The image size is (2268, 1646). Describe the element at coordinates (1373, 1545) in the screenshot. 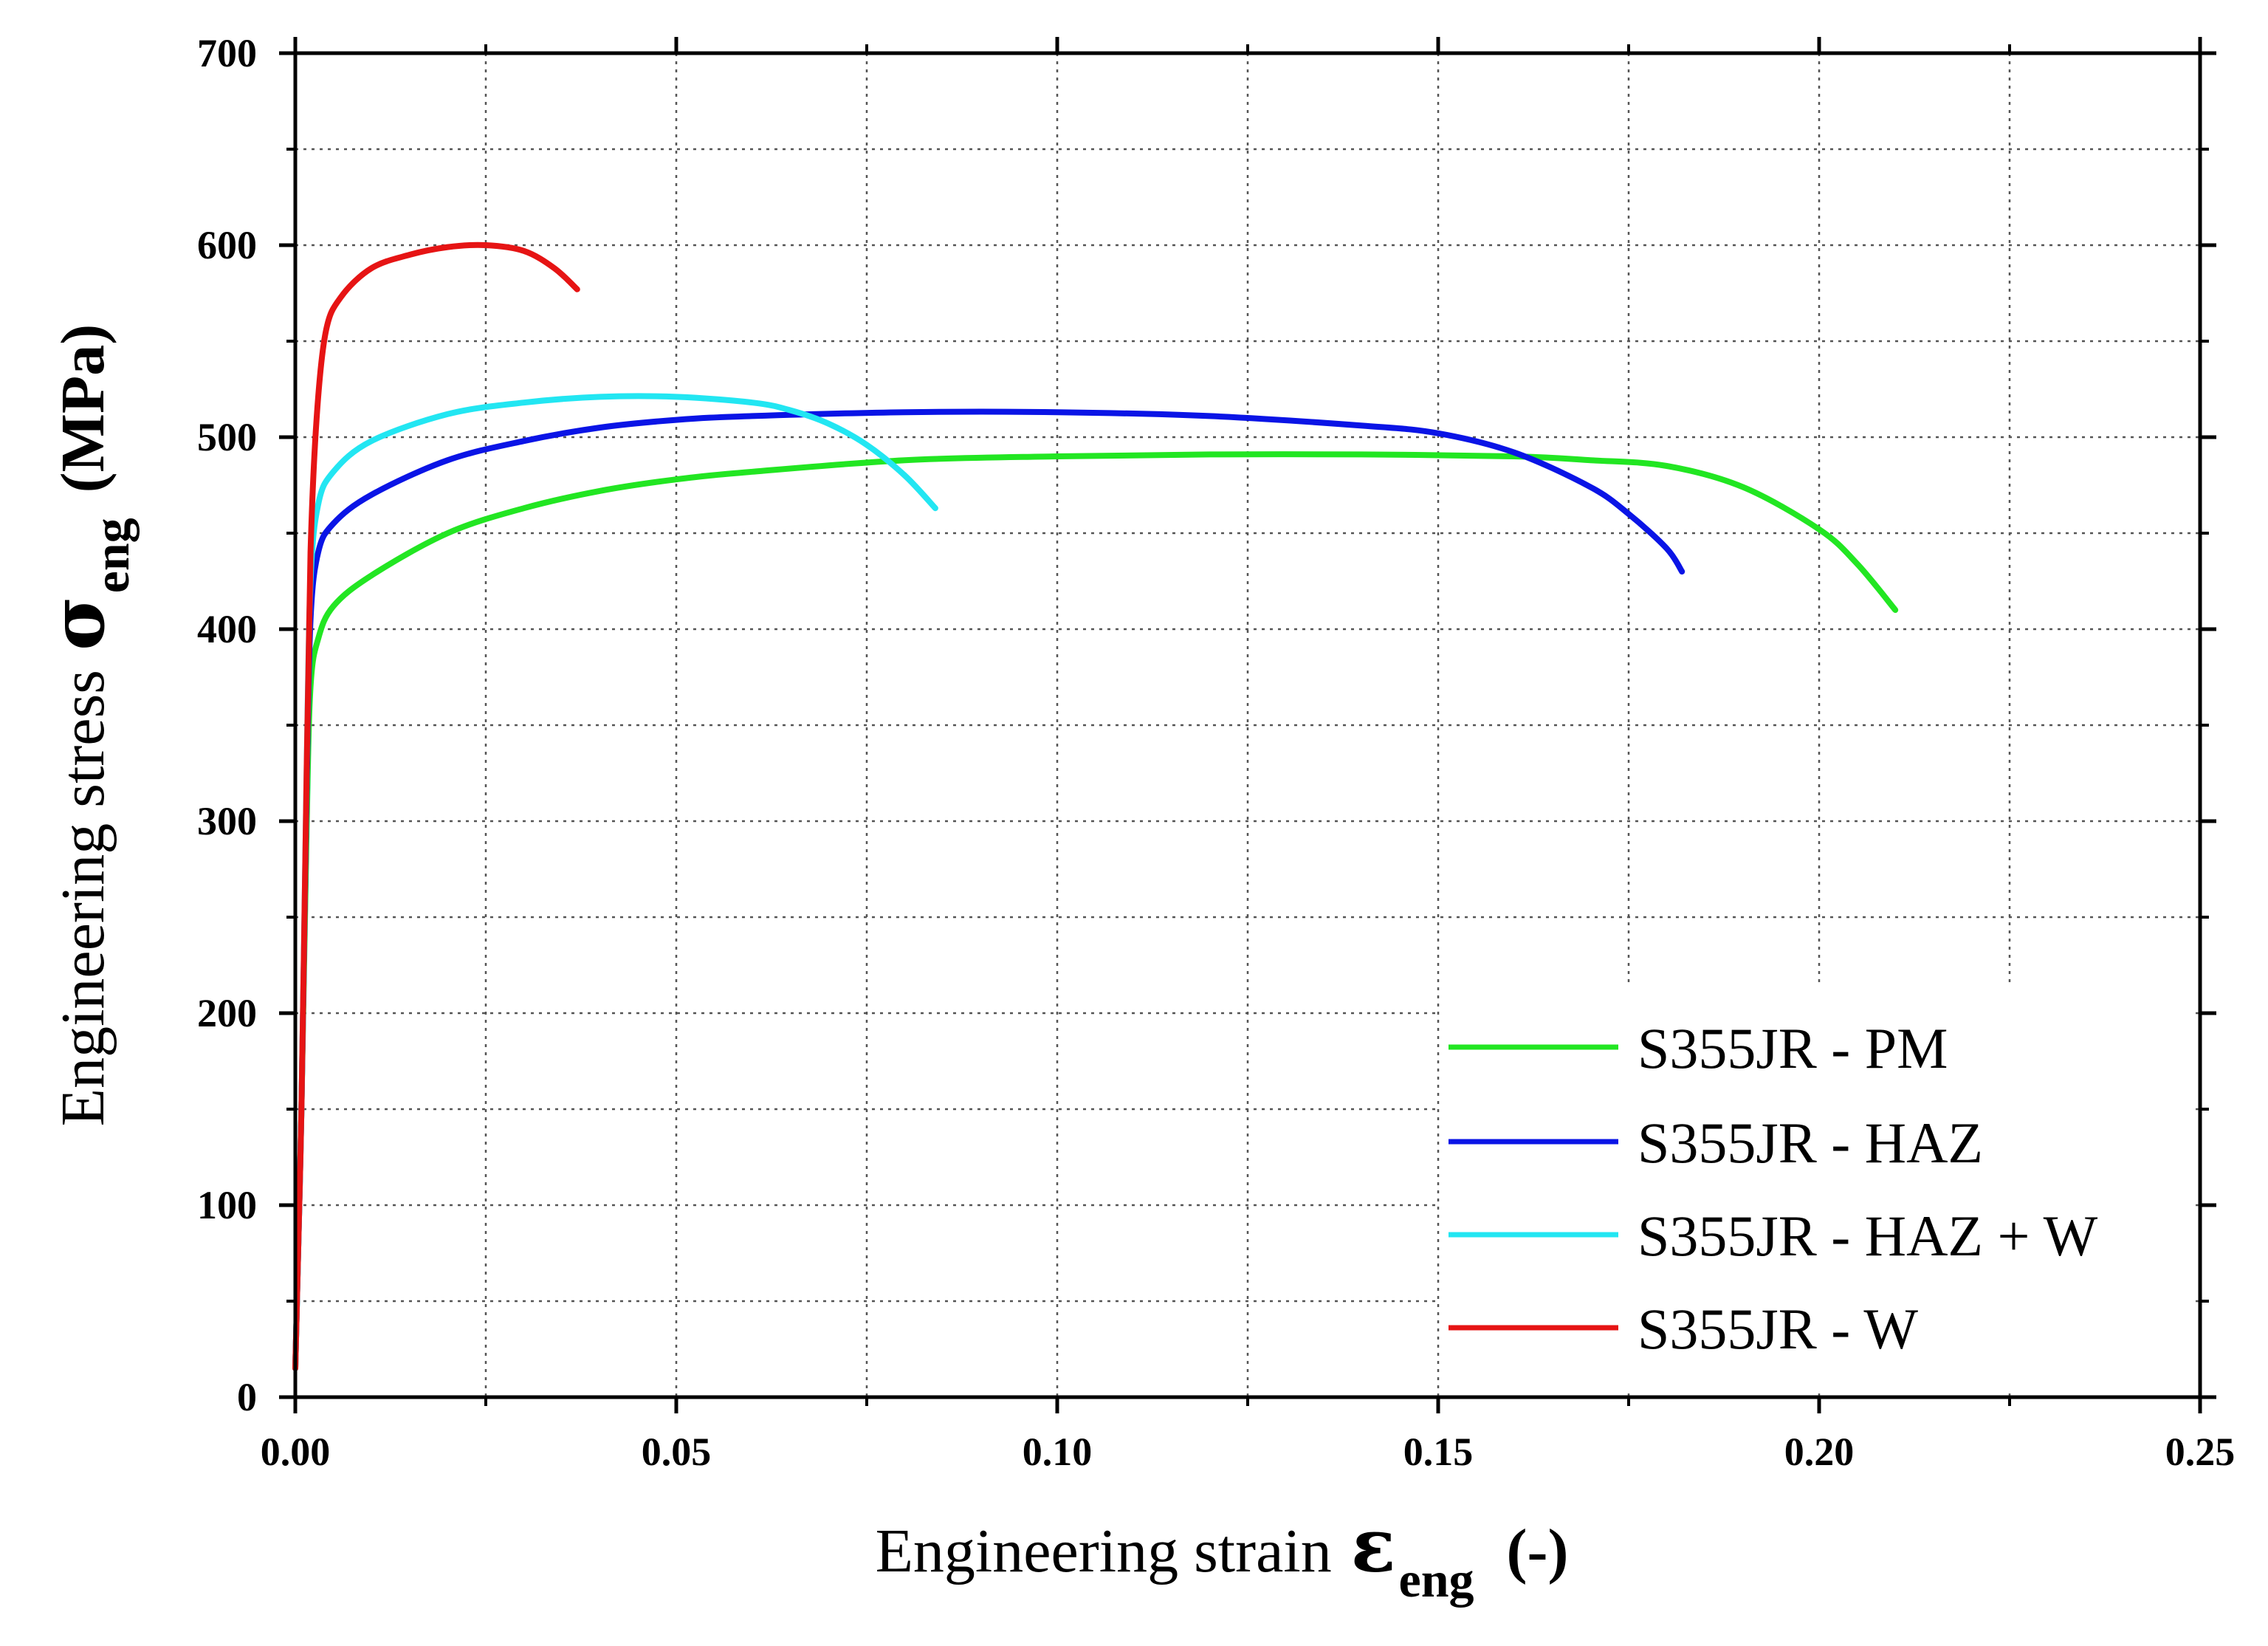

I see `x-axis-symbol: ε` at that location.